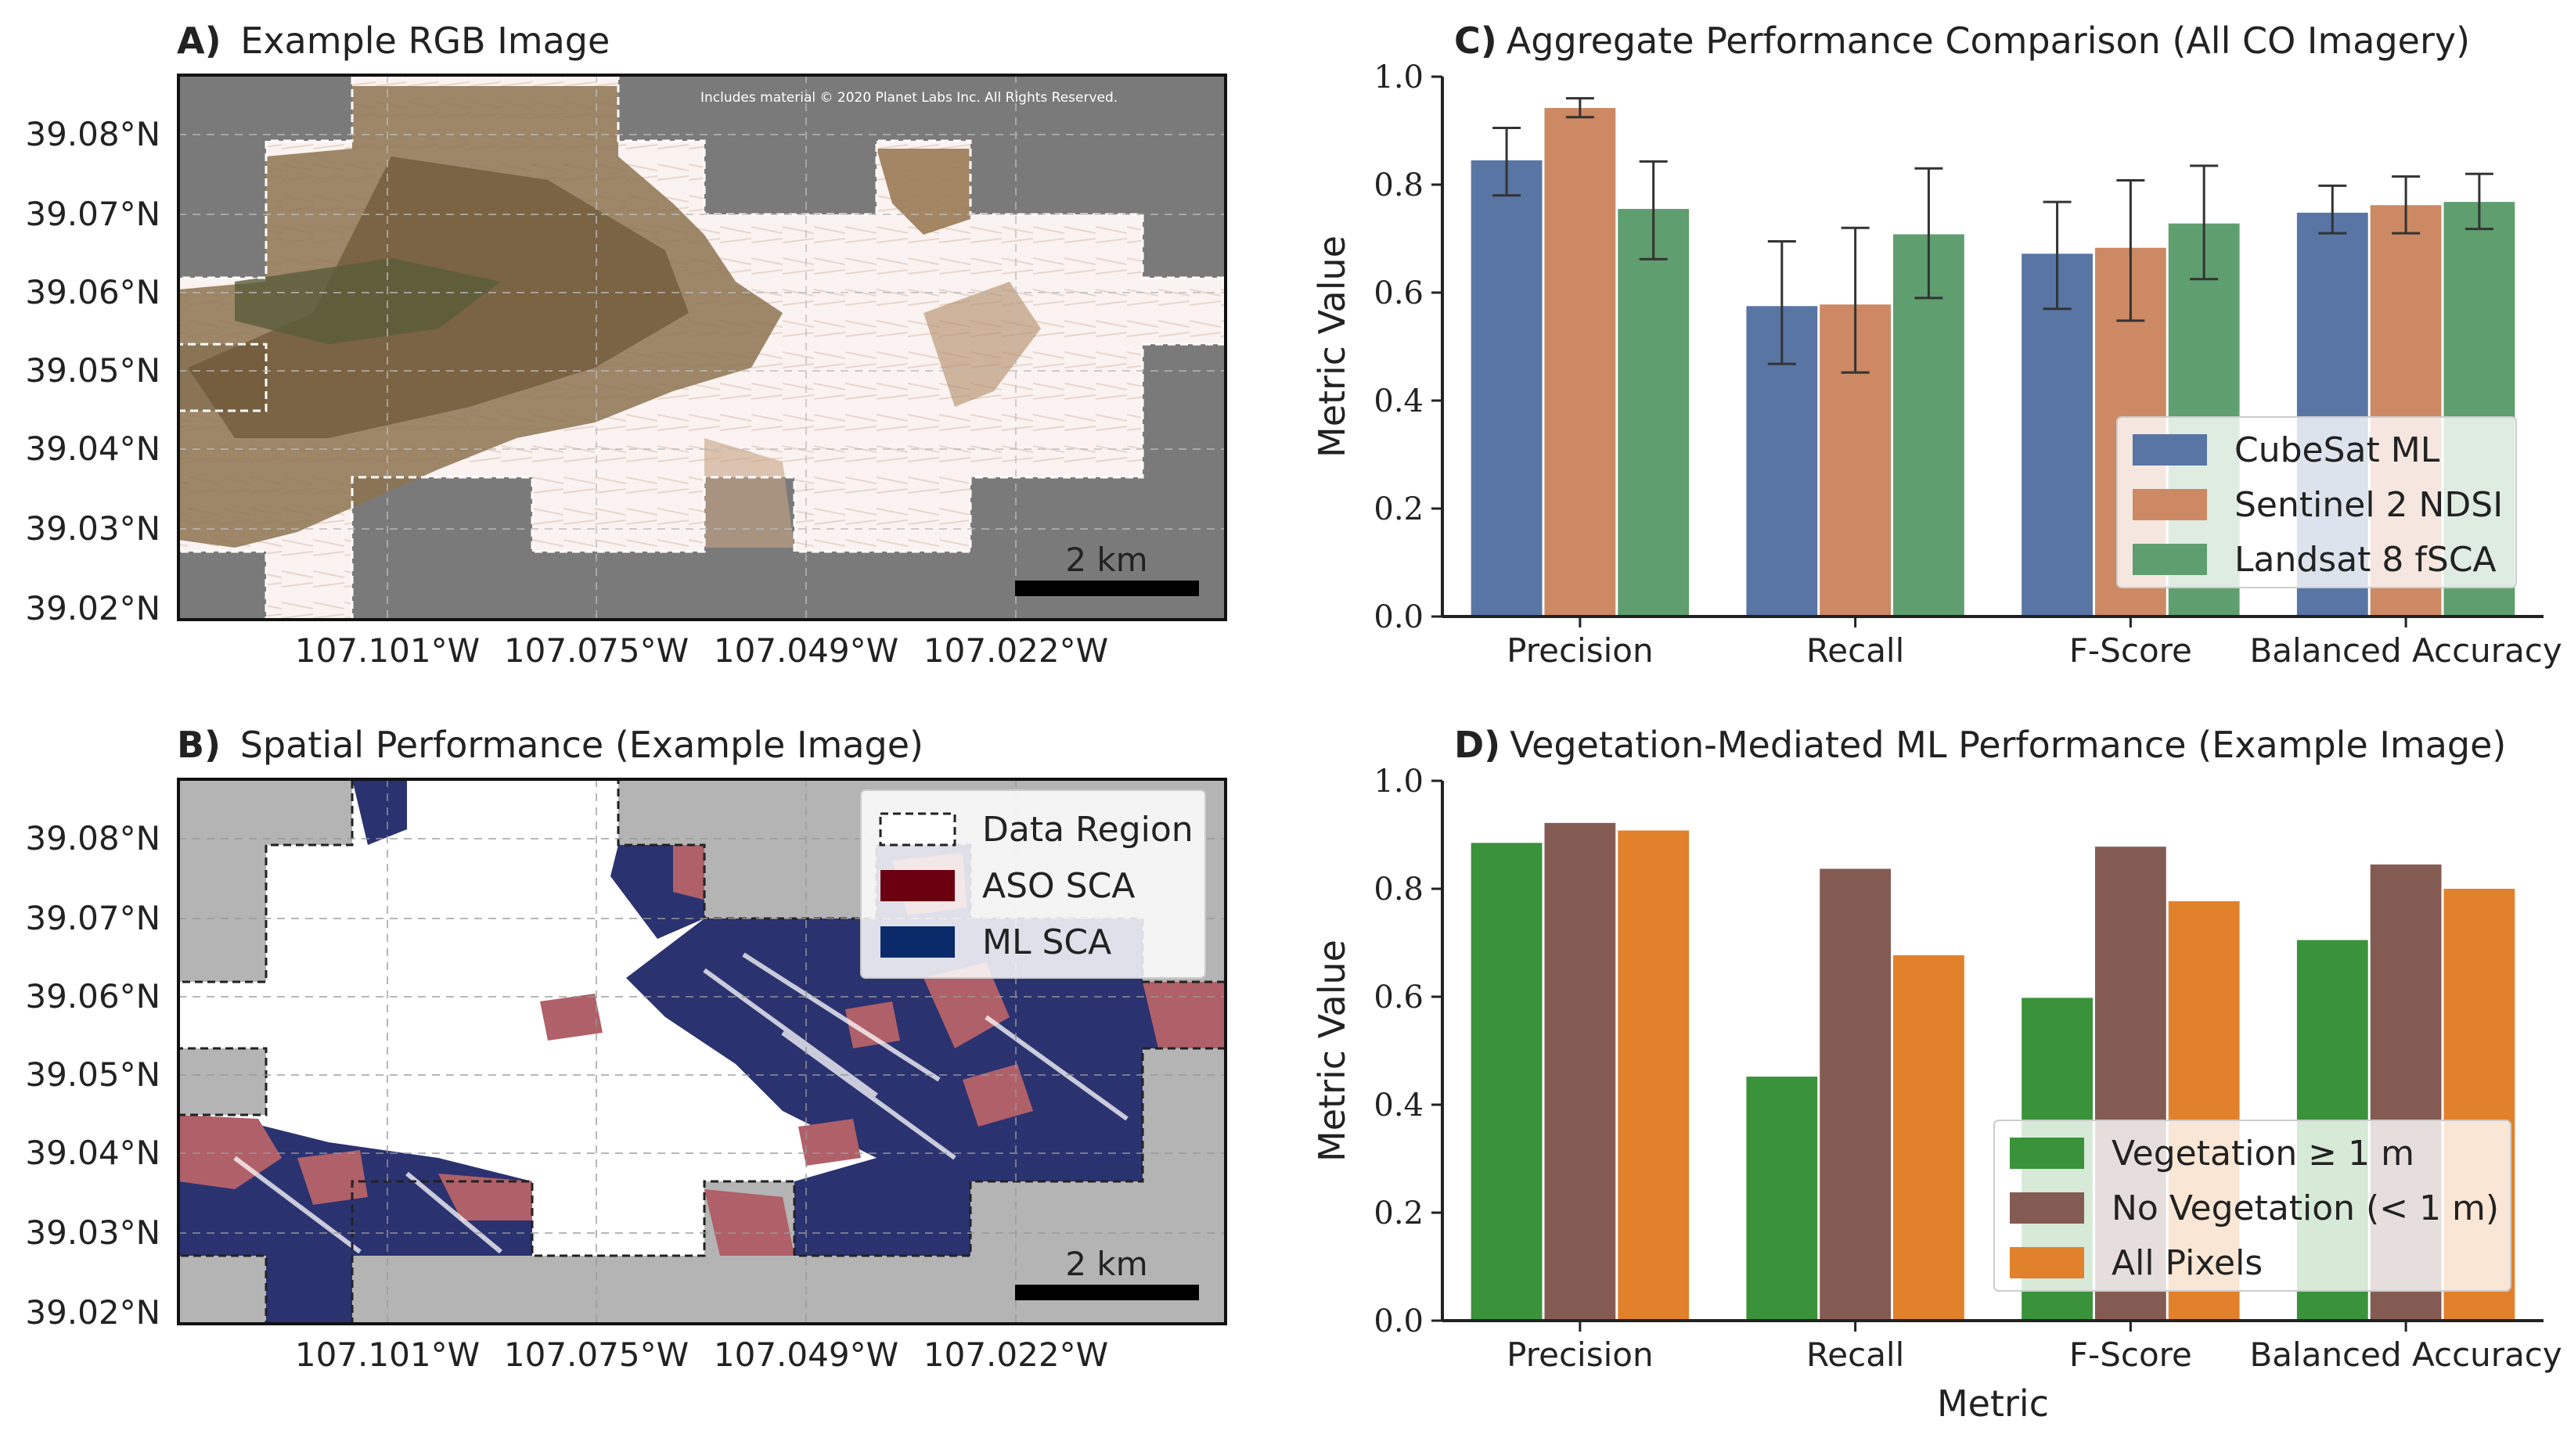 The image size is (2567, 1456). I want to click on x-axis-label: Metric, so click(1993, 1403).